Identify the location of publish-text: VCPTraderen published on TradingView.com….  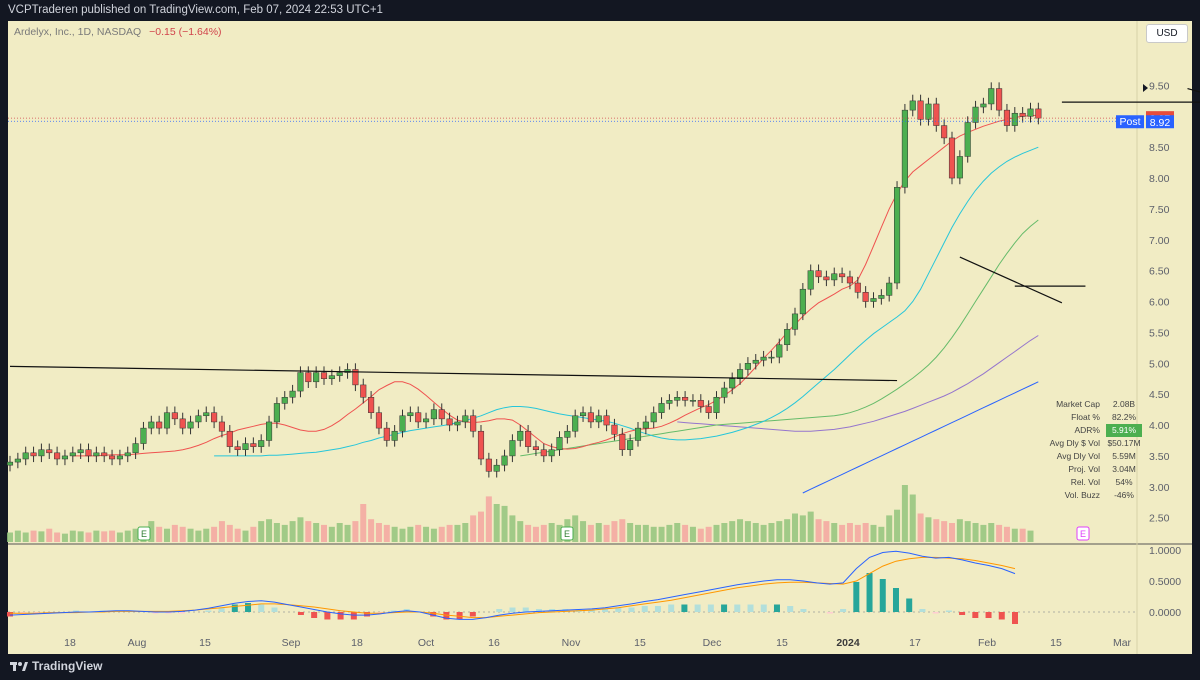
(195, 10).